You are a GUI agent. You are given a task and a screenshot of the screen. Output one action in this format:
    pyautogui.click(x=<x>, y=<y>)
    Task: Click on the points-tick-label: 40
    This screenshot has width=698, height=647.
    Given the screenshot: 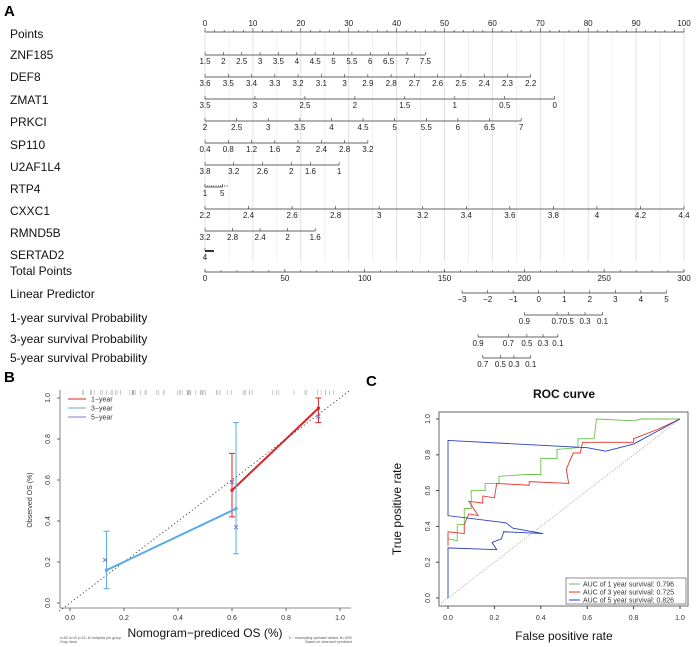 What is the action you would take?
    pyautogui.click(x=396, y=23)
    